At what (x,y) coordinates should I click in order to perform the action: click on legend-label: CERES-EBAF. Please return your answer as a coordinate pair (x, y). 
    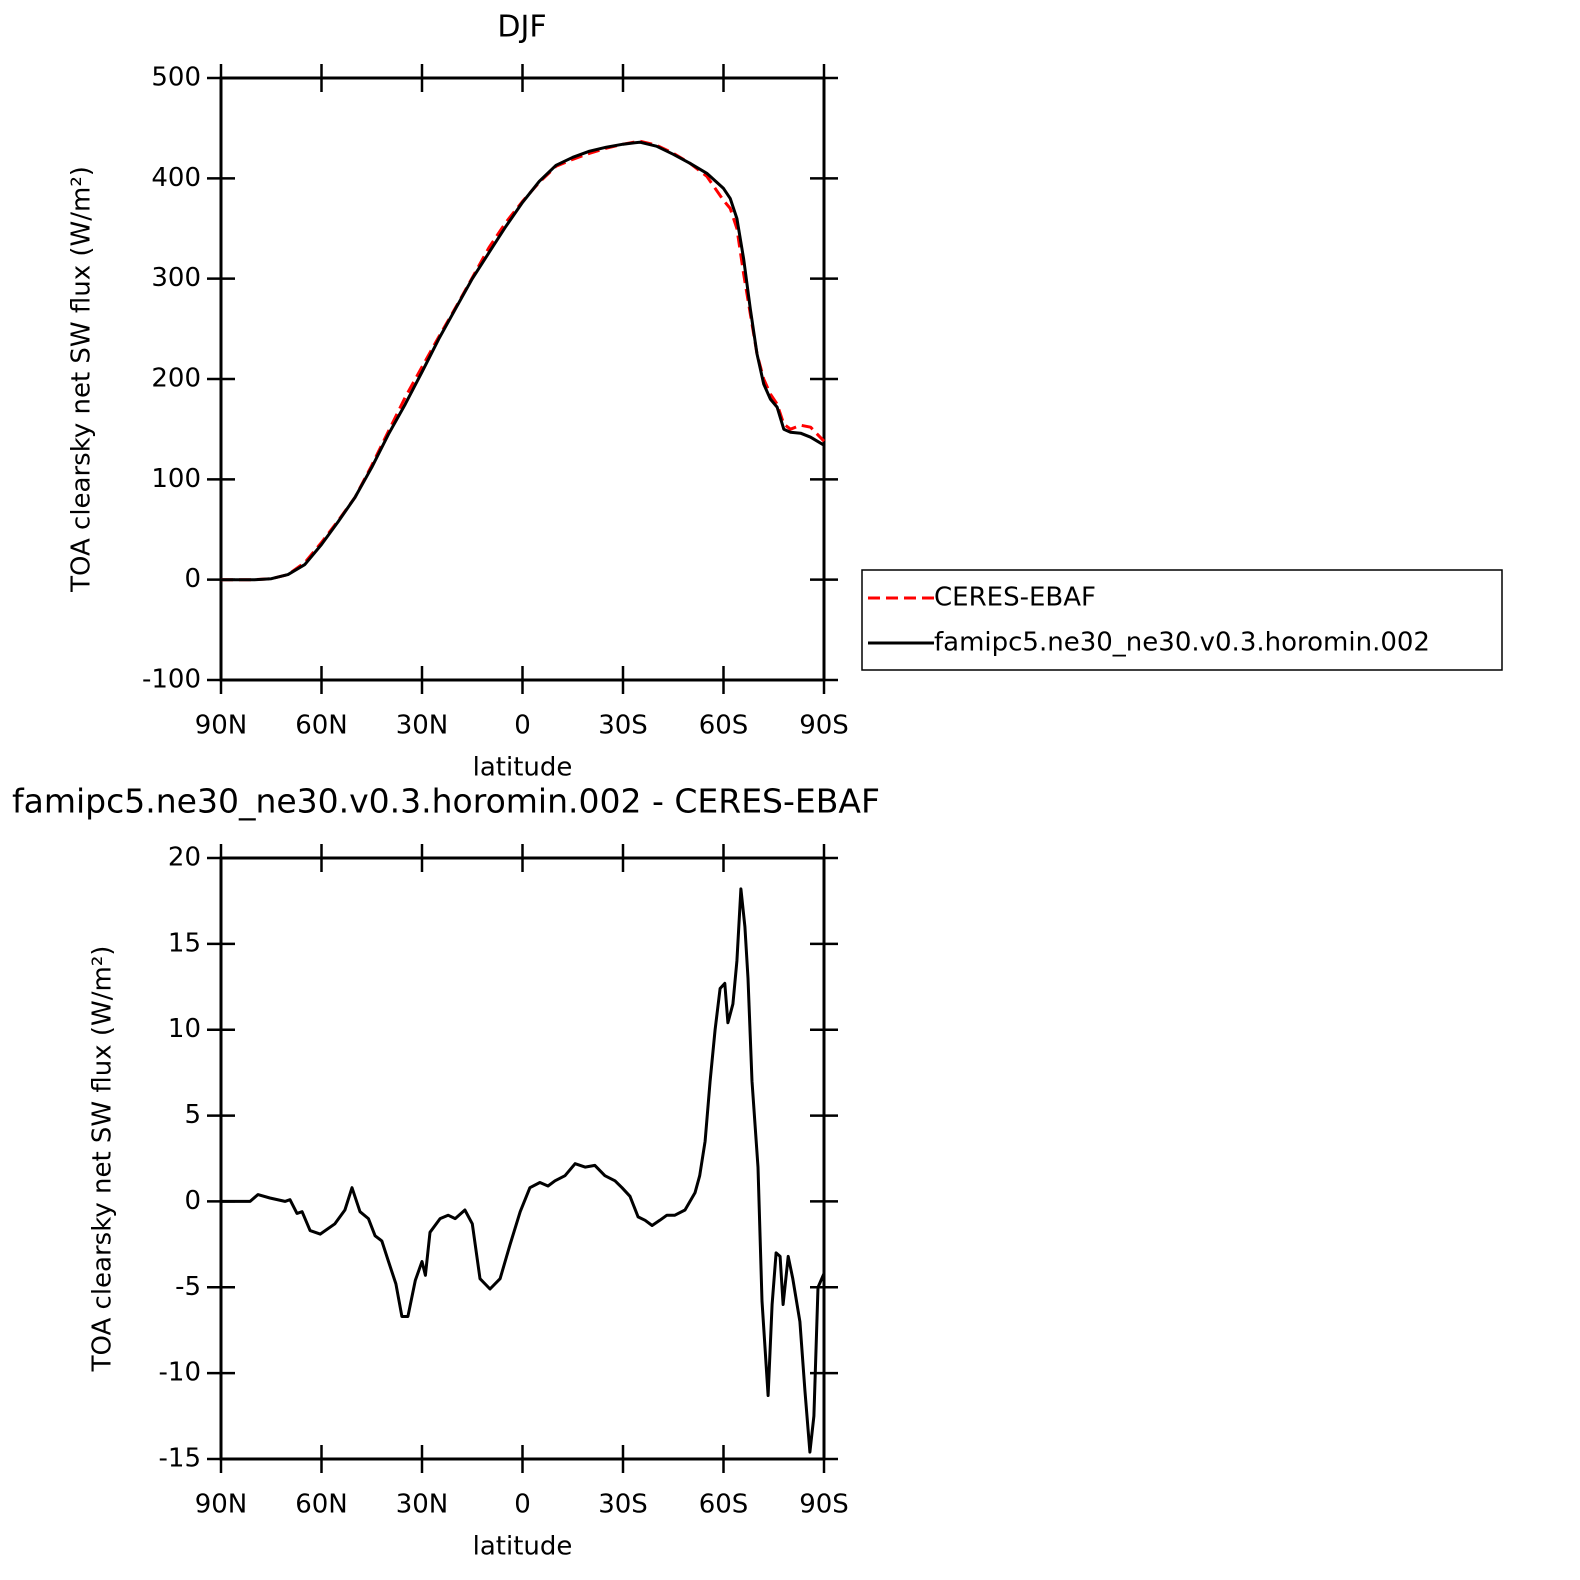
    Looking at the image, I should click on (1015, 598).